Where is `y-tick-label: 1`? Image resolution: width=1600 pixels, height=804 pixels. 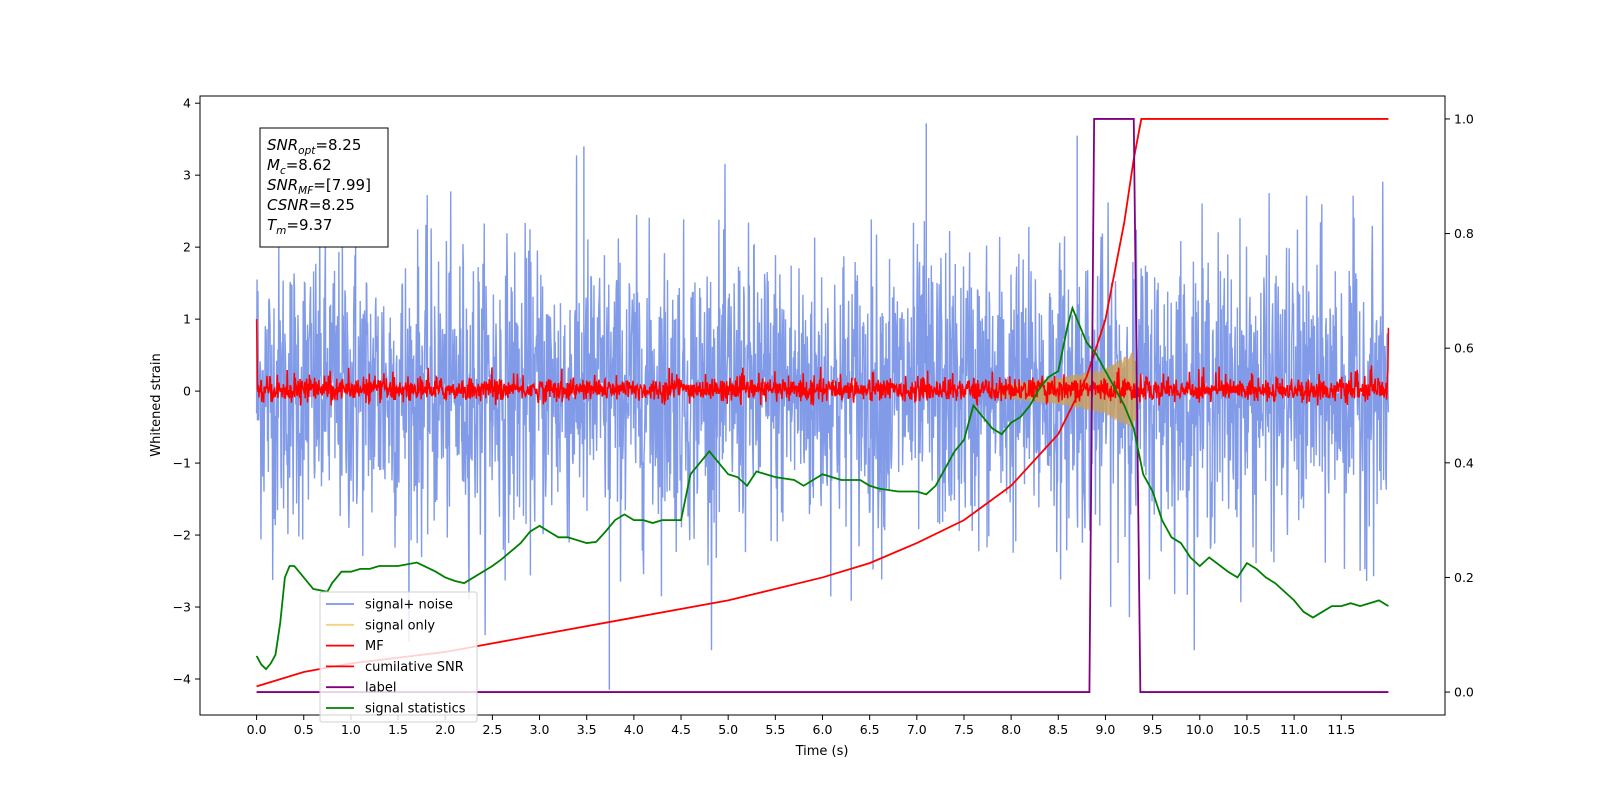
y-tick-label: 1 is located at coordinates (187, 319).